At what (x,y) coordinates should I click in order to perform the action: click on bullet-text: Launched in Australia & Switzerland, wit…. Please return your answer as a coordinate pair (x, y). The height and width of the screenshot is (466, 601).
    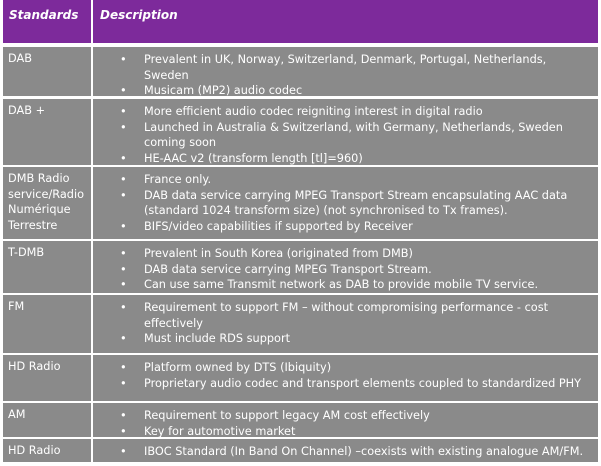
    Looking at the image, I should click on (353, 135).